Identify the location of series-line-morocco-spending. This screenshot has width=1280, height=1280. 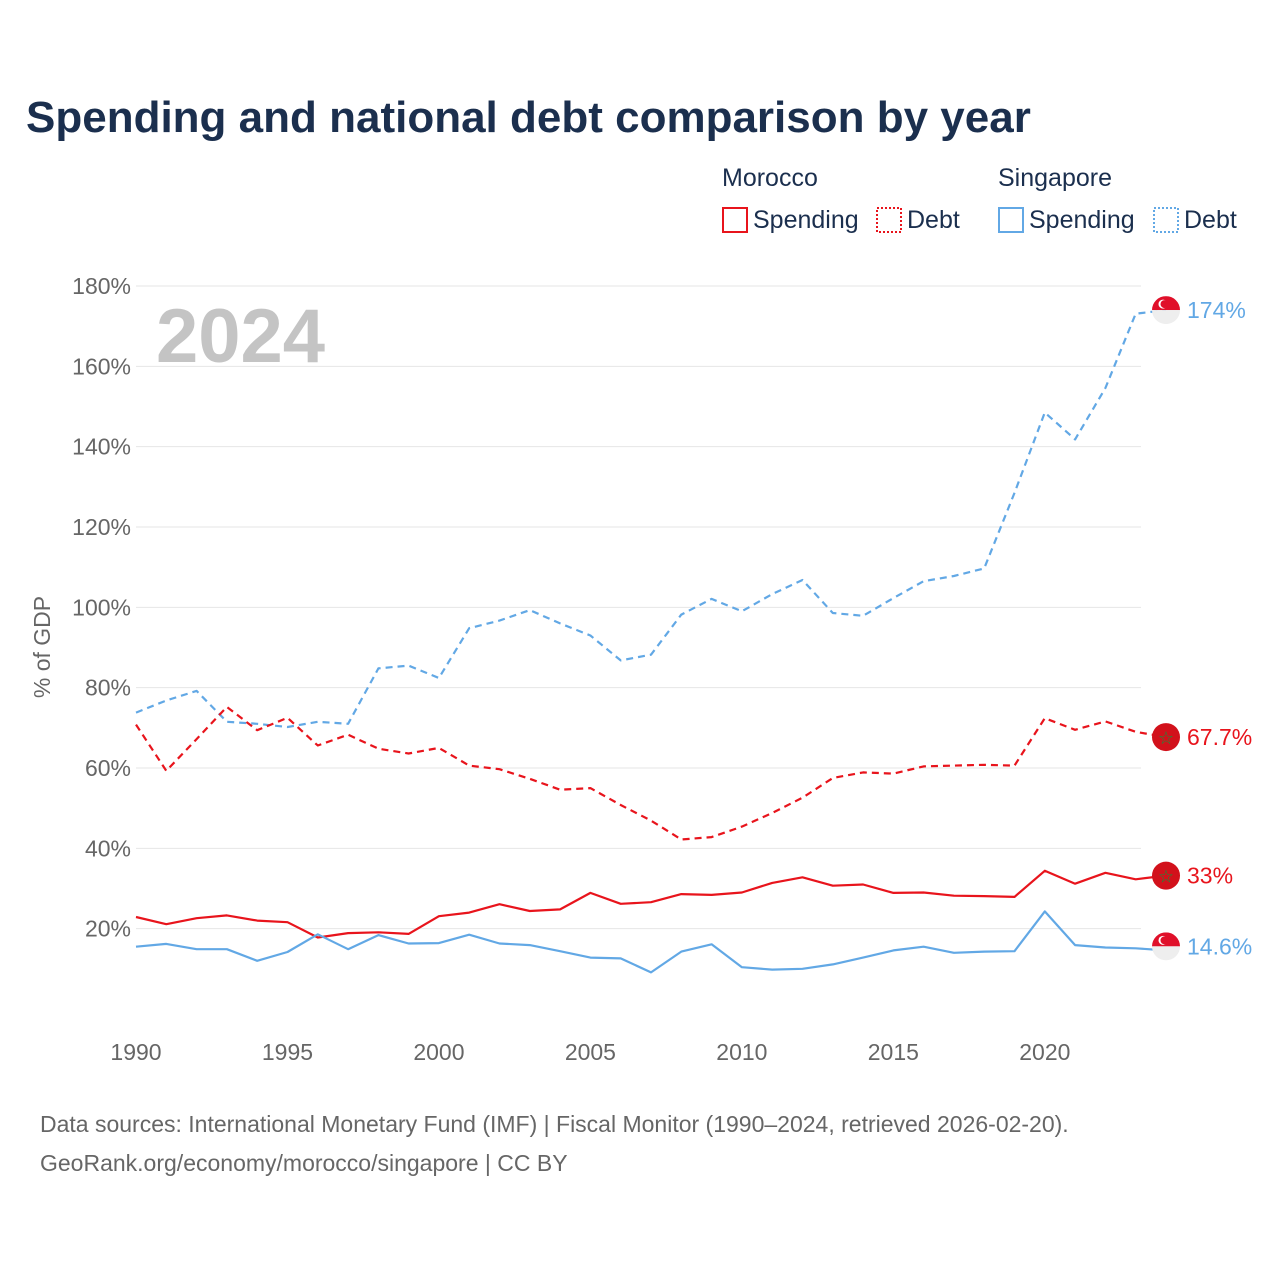
(651, 904).